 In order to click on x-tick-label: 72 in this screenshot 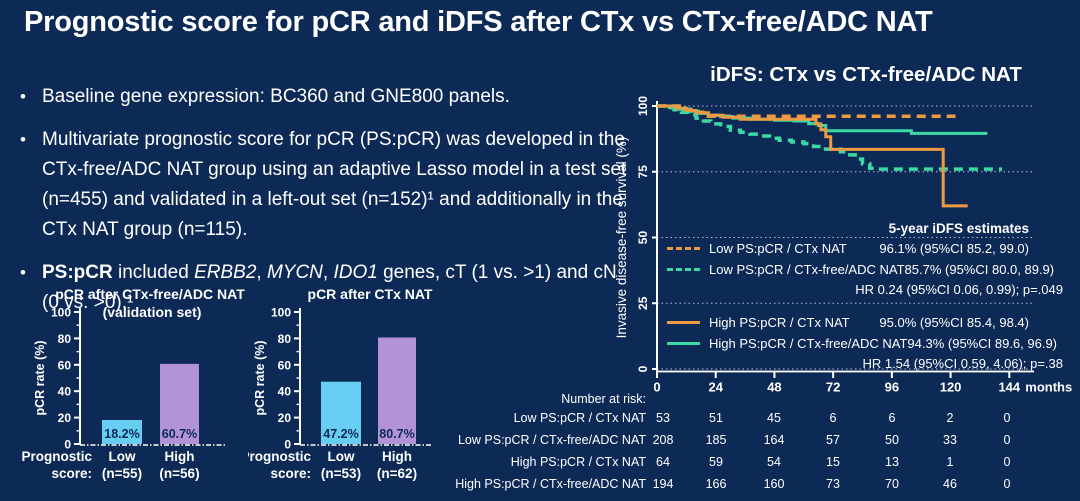, I will do `click(833, 387)`.